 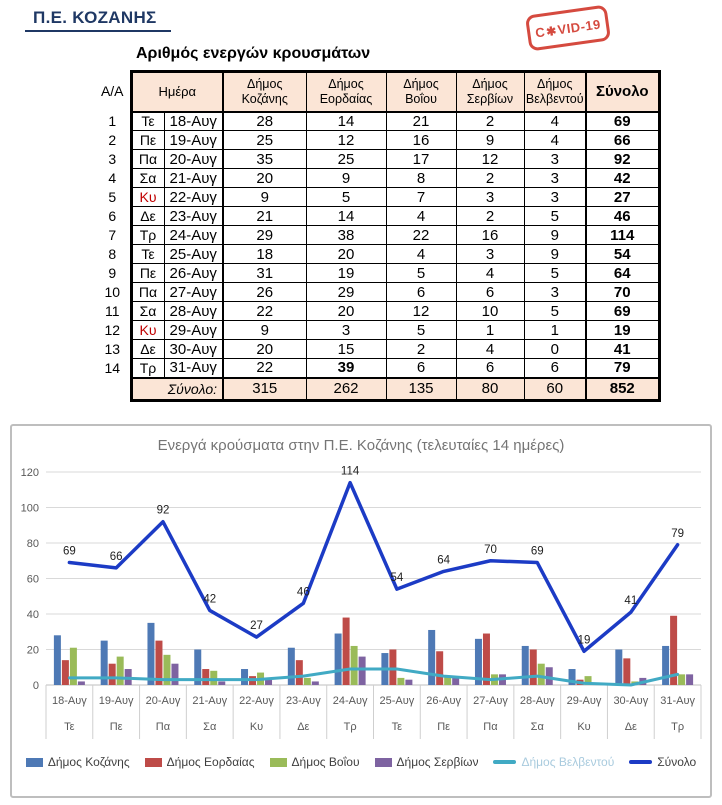 What do you see at coordinates (113, 311) in the screenshot?
I see `row-index-cell: 11` at bounding box center [113, 311].